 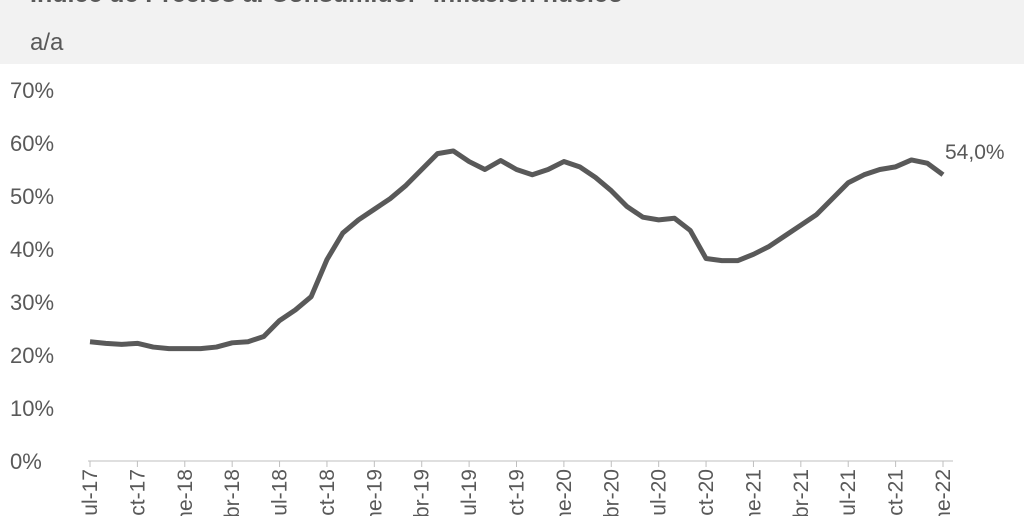 What do you see at coordinates (32, 408) in the screenshot?
I see `y-tick-label: 10%` at bounding box center [32, 408].